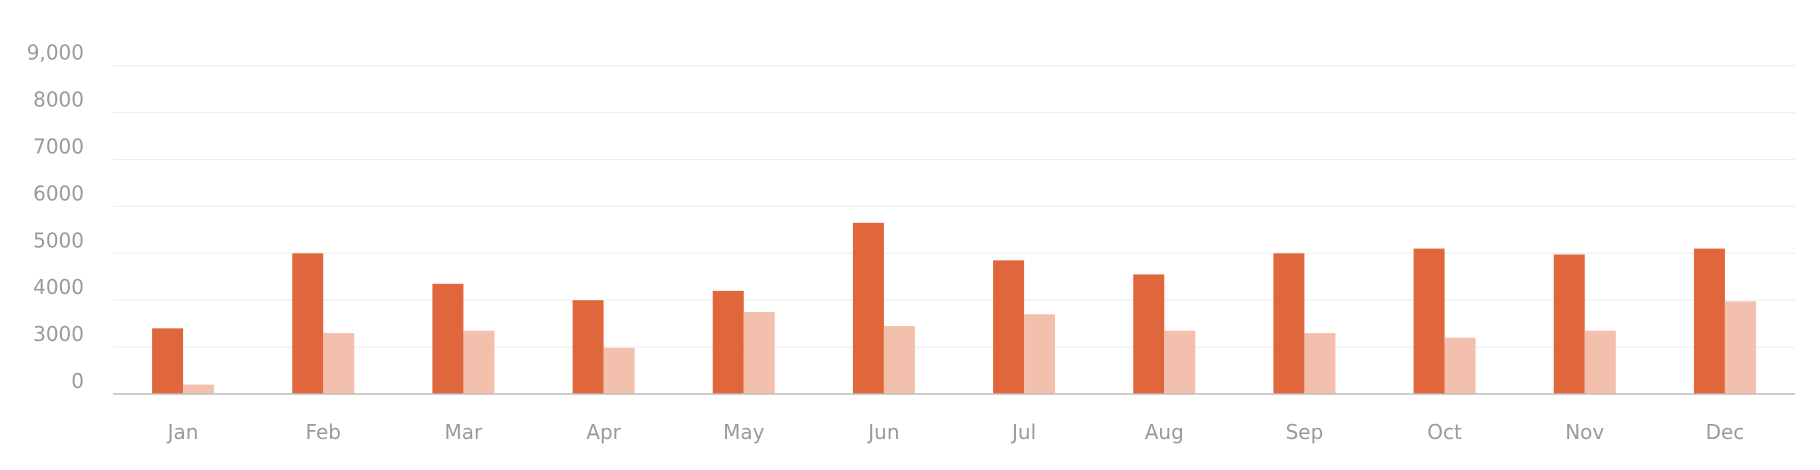 The height and width of the screenshot is (470, 1820). I want to click on x-tick-label: Nov, so click(1584, 432).